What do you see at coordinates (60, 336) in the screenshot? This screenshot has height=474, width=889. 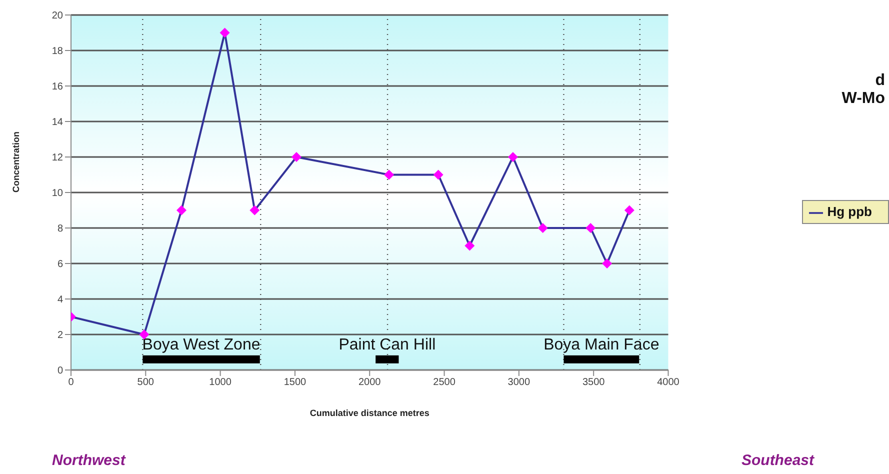 I see `y-tick-label: 2` at bounding box center [60, 336].